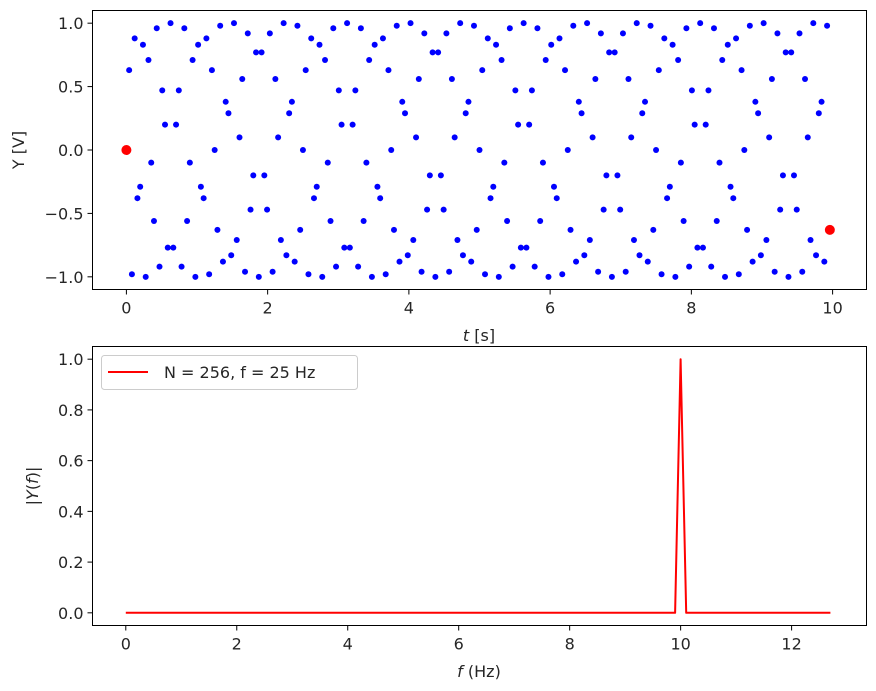 The width and height of the screenshot is (876, 691). I want to click on x-axis-label: f (Hz), so click(479, 671).